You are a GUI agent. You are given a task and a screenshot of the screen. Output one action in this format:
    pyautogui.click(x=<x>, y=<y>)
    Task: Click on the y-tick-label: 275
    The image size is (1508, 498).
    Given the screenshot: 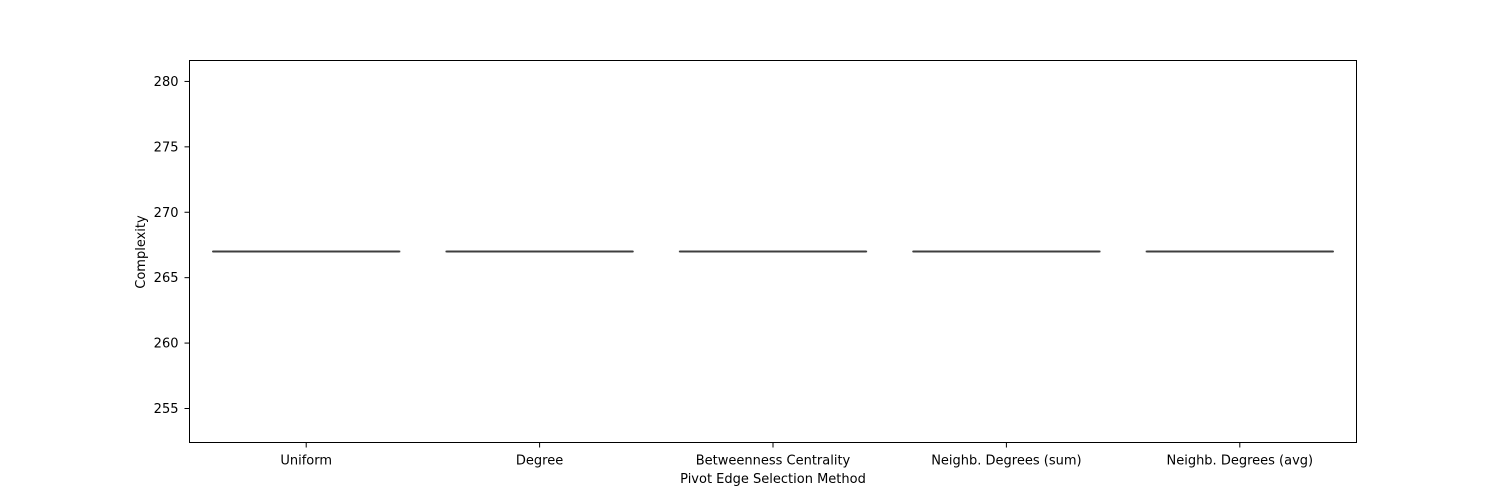 What is the action you would take?
    pyautogui.click(x=166, y=147)
    